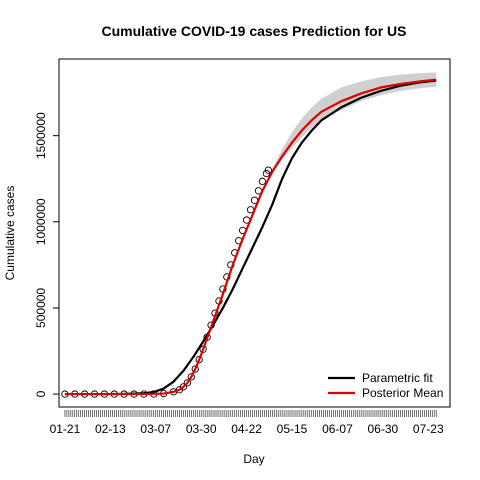  Describe the element at coordinates (110, 429) in the screenshot. I see `x-tick-label: 02-13` at that location.